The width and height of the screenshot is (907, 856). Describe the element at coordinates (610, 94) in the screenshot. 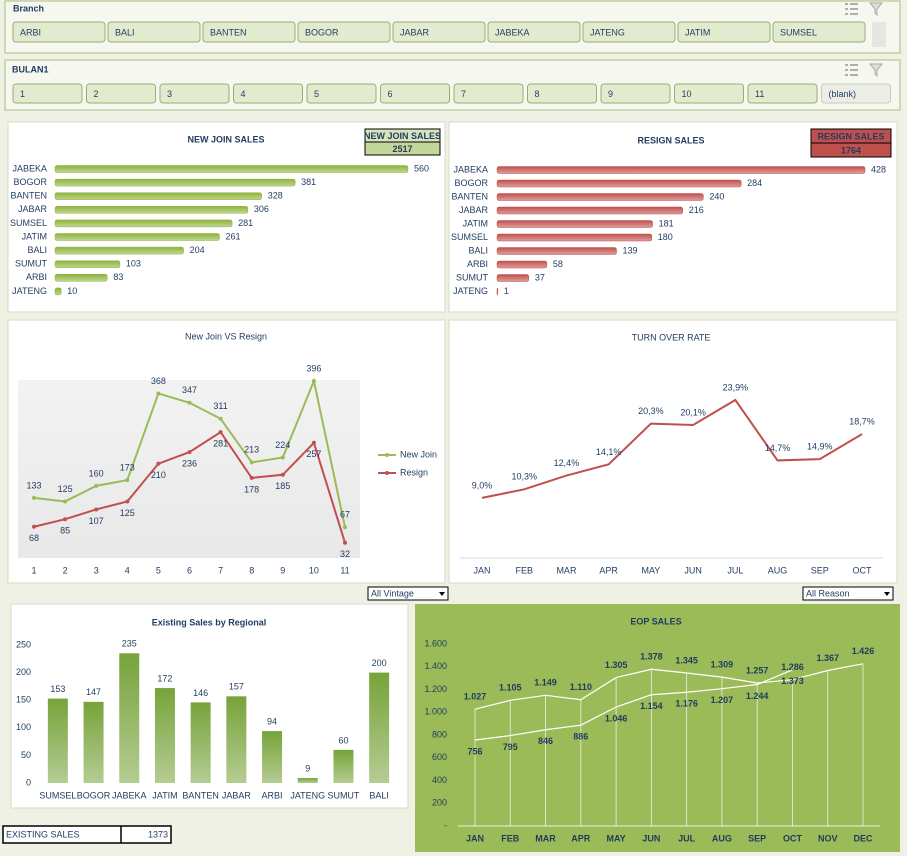

I see `slicer-button-label: 9` at that location.